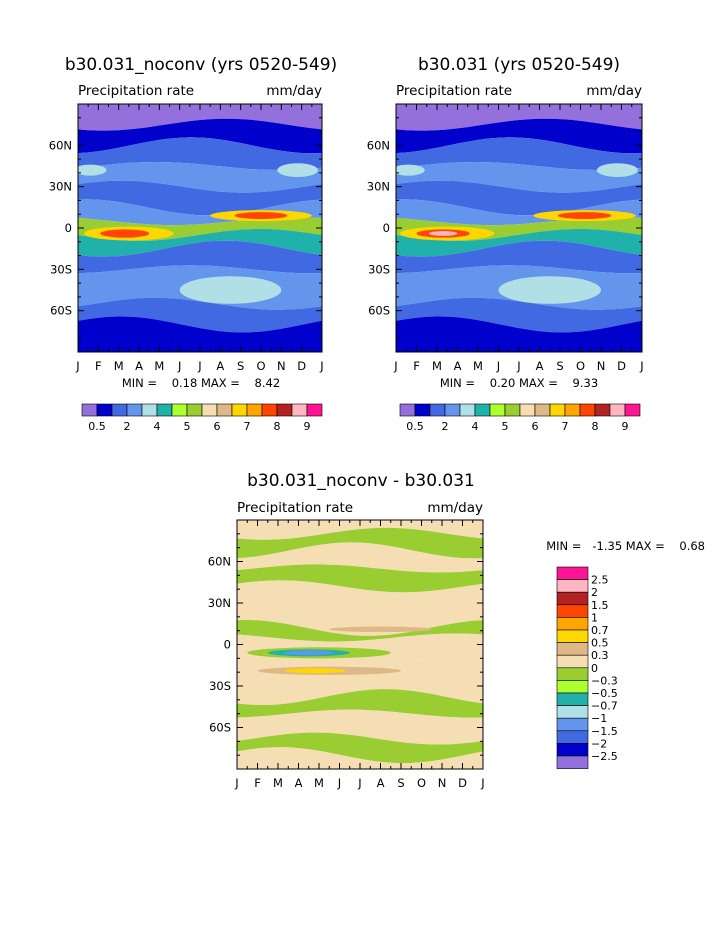  Describe the element at coordinates (416, 366) in the screenshot. I see `x-tick-label: F` at that location.